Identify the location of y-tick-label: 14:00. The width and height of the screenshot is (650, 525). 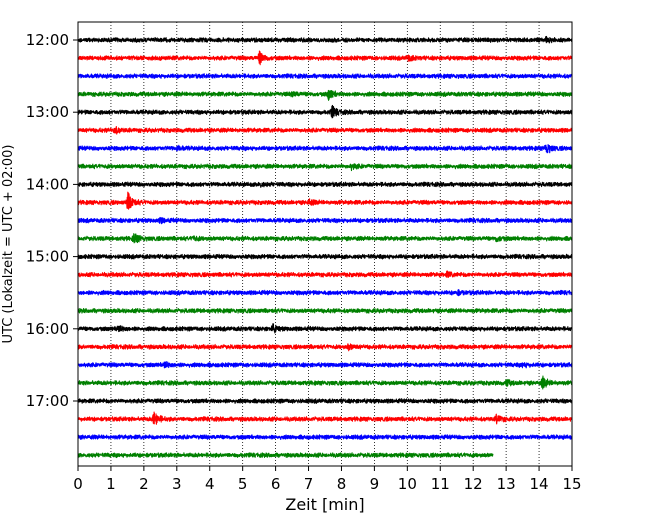
(47, 184).